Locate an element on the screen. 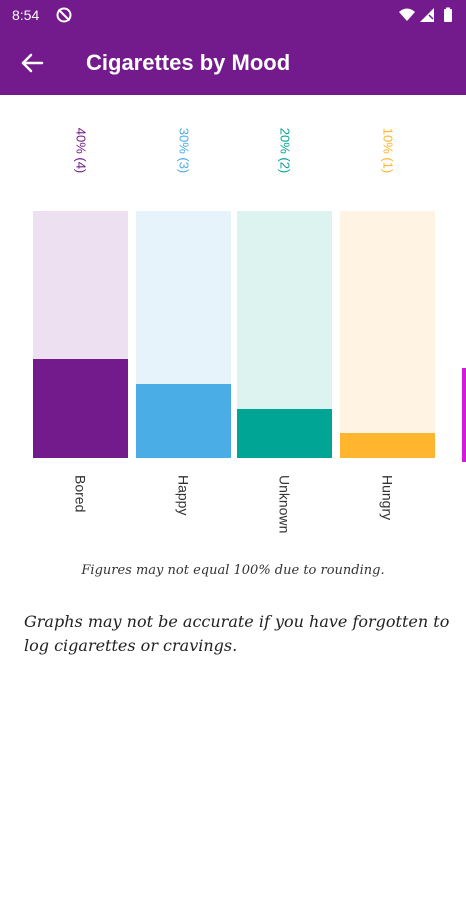 This screenshot has width=466, height=900. bar-column-bored: 40% (4) Bored is located at coordinates (80, 330).